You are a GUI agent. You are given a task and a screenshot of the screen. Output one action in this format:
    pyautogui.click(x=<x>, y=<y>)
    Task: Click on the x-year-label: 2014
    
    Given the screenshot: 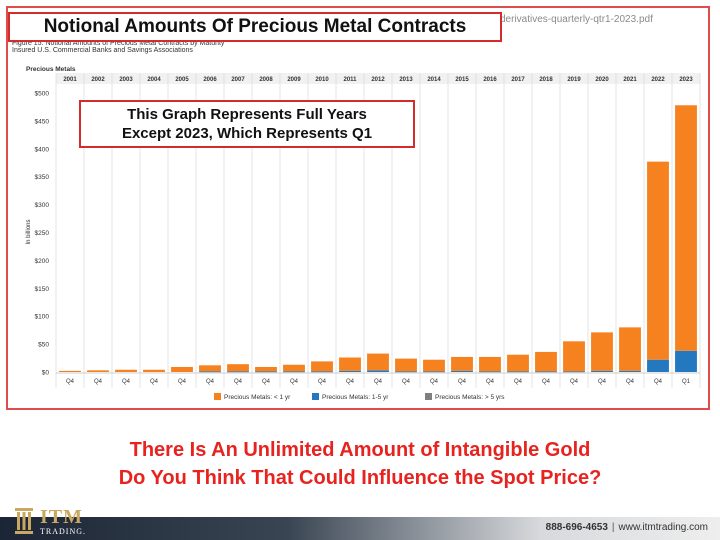 What is the action you would take?
    pyautogui.click(x=434, y=80)
    